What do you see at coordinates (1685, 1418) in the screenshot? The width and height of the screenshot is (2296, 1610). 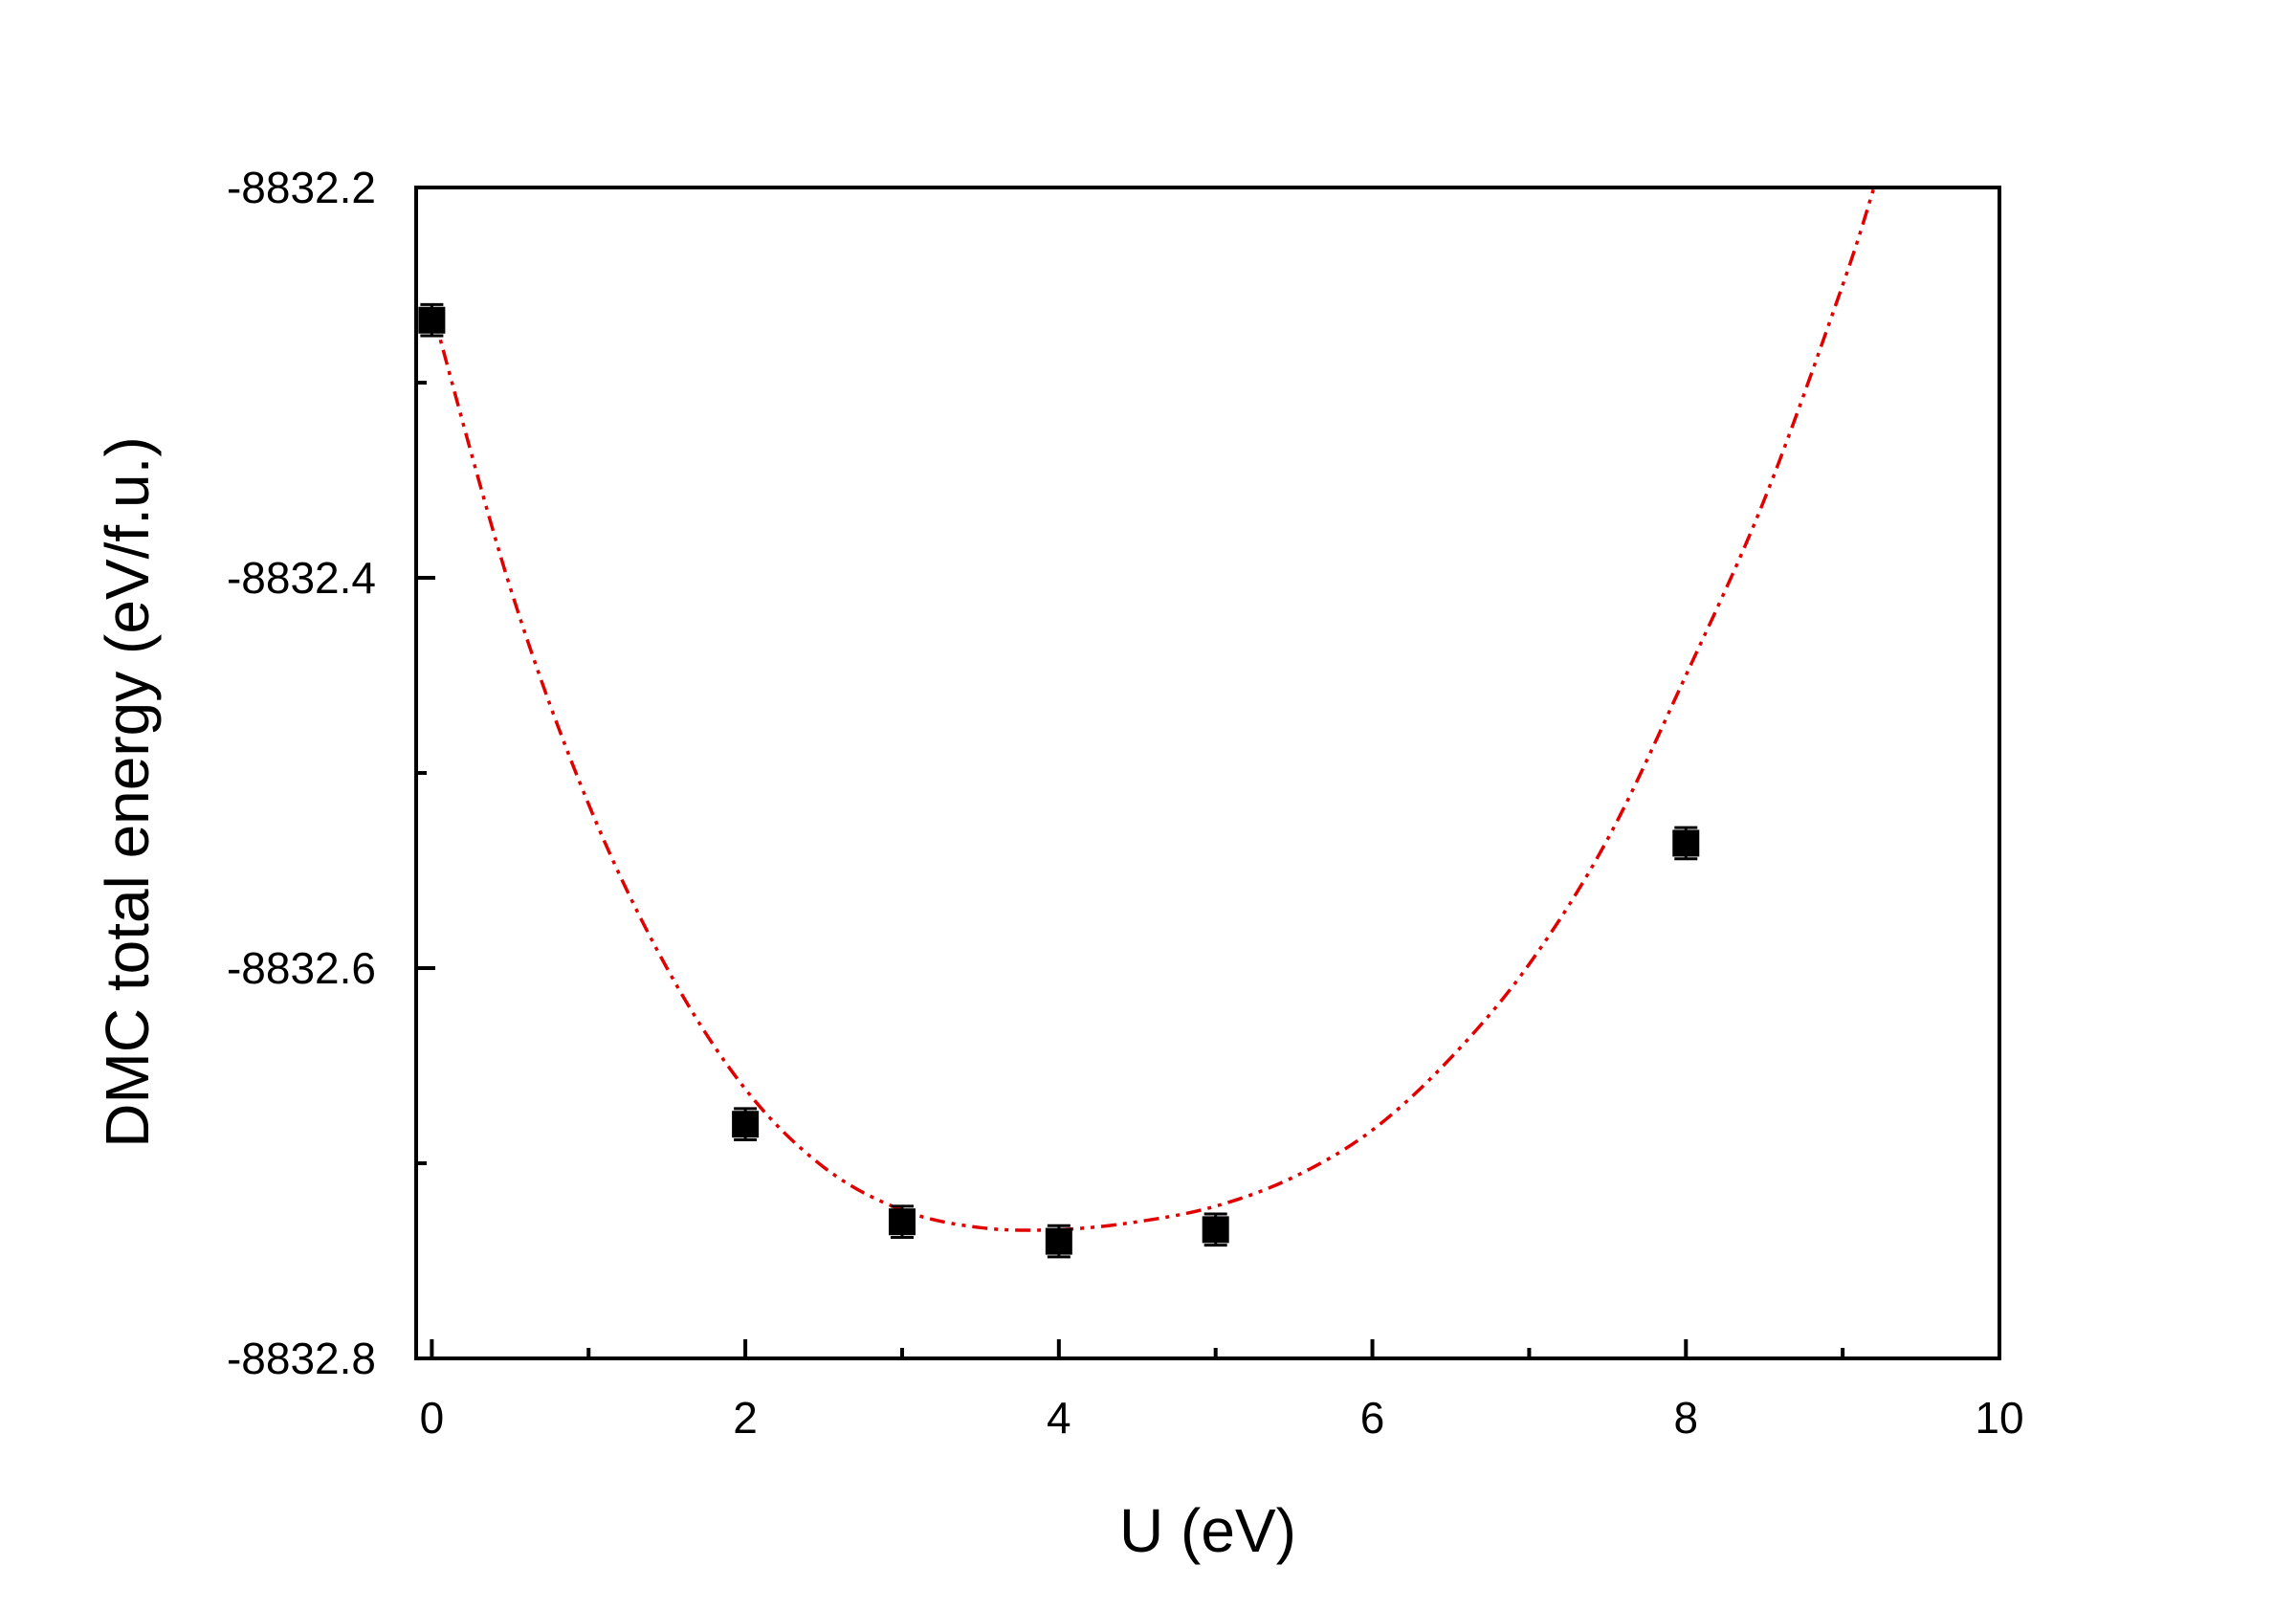 I see `x-tick-label: 8` at bounding box center [1685, 1418].